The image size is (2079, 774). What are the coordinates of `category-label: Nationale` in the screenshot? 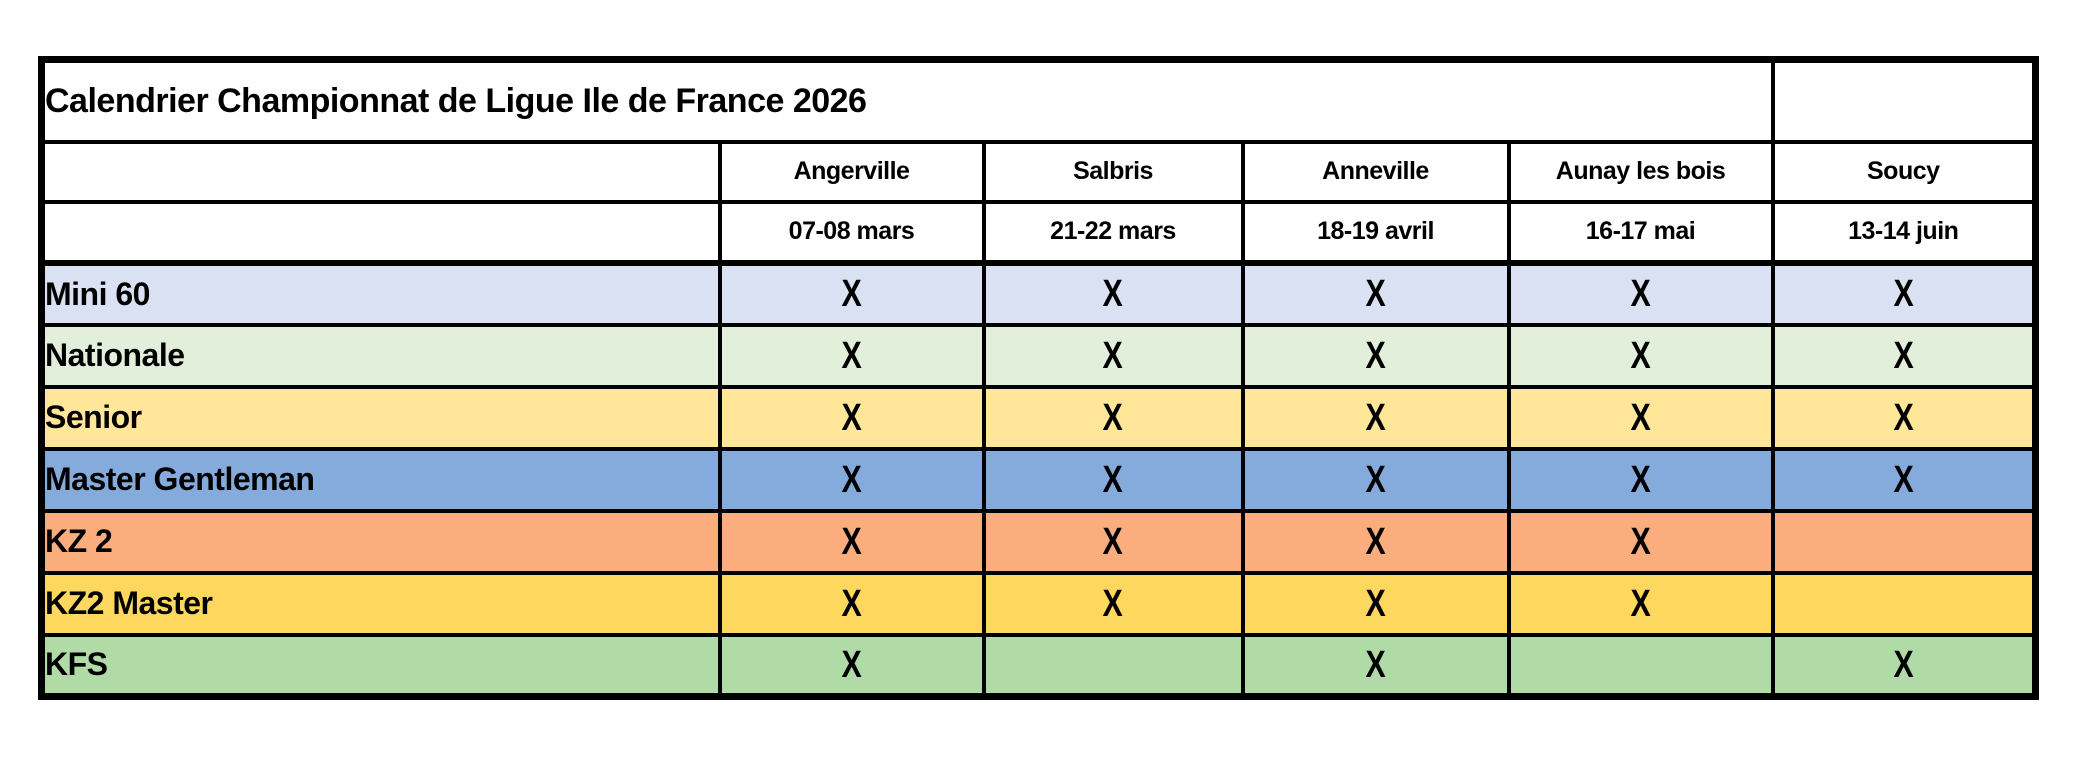 It's located at (380, 355).